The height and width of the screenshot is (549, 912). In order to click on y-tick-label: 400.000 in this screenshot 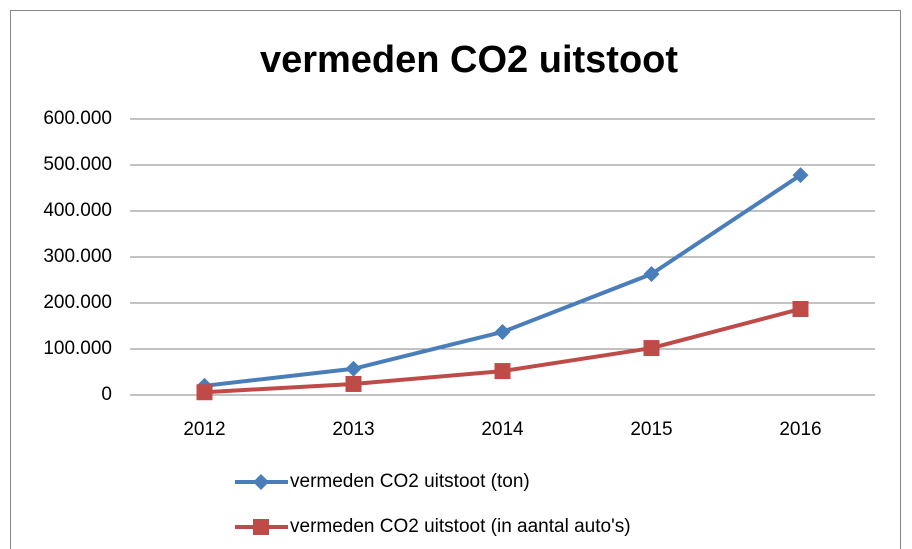, I will do `click(77, 210)`.